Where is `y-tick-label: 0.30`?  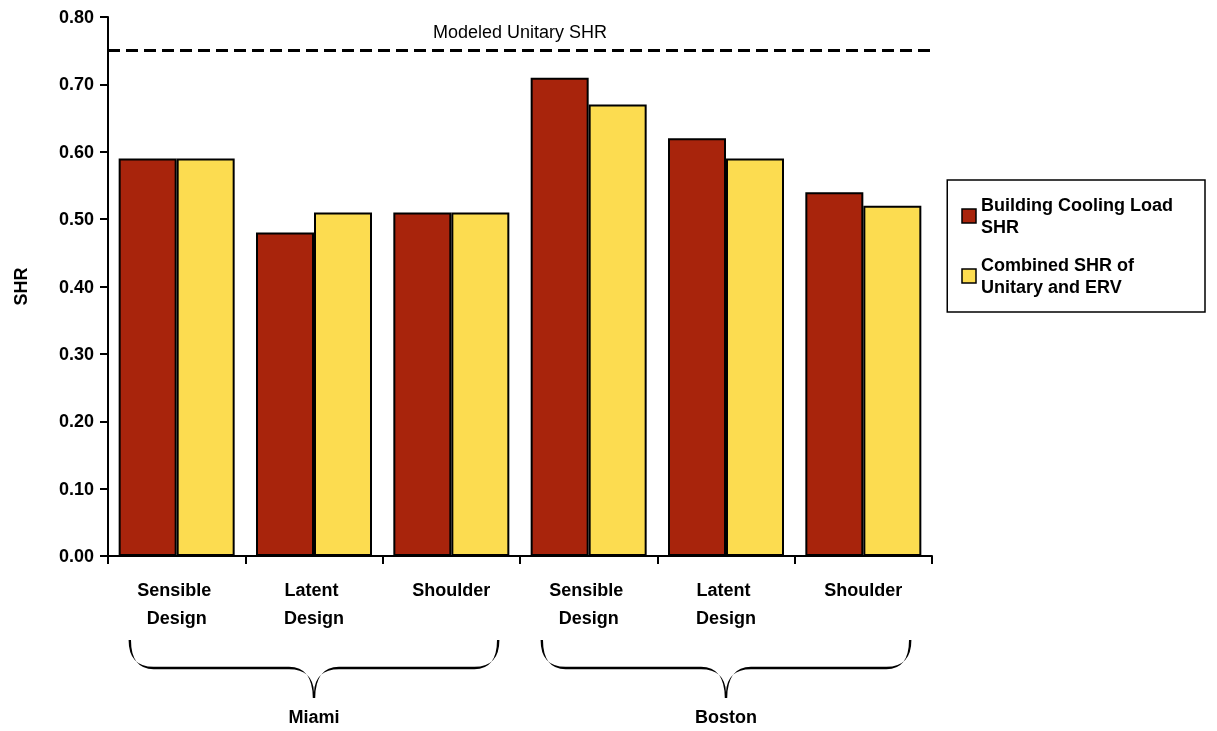 y-tick-label: 0.30 is located at coordinates (76, 353).